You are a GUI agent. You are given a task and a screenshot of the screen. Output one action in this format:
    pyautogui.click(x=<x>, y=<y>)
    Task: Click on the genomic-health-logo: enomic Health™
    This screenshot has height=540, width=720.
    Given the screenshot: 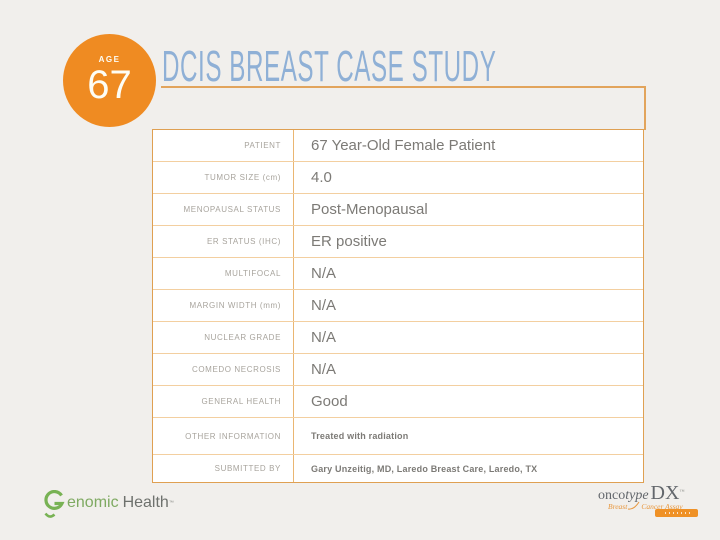 What is the action you would take?
    pyautogui.click(x=108, y=506)
    